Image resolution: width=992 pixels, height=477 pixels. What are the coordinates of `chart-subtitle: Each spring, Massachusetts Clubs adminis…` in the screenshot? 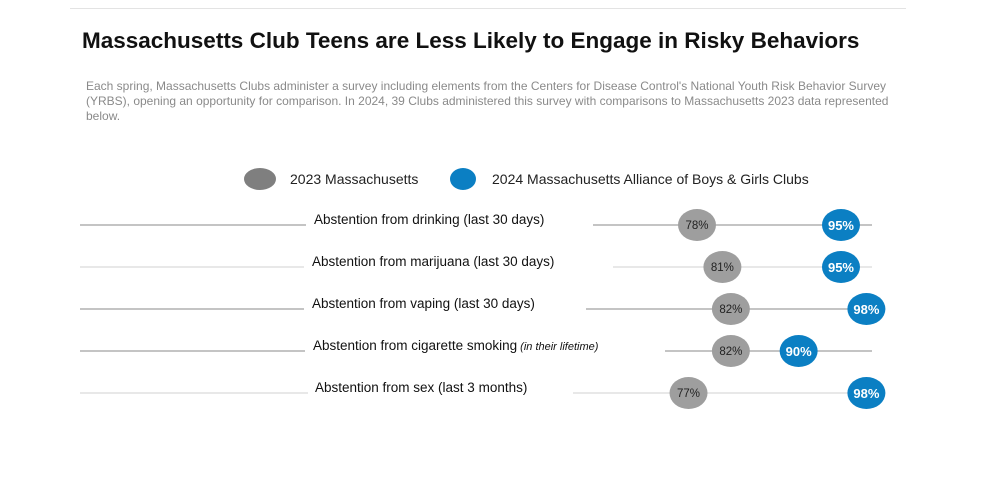 It's located at (487, 101).